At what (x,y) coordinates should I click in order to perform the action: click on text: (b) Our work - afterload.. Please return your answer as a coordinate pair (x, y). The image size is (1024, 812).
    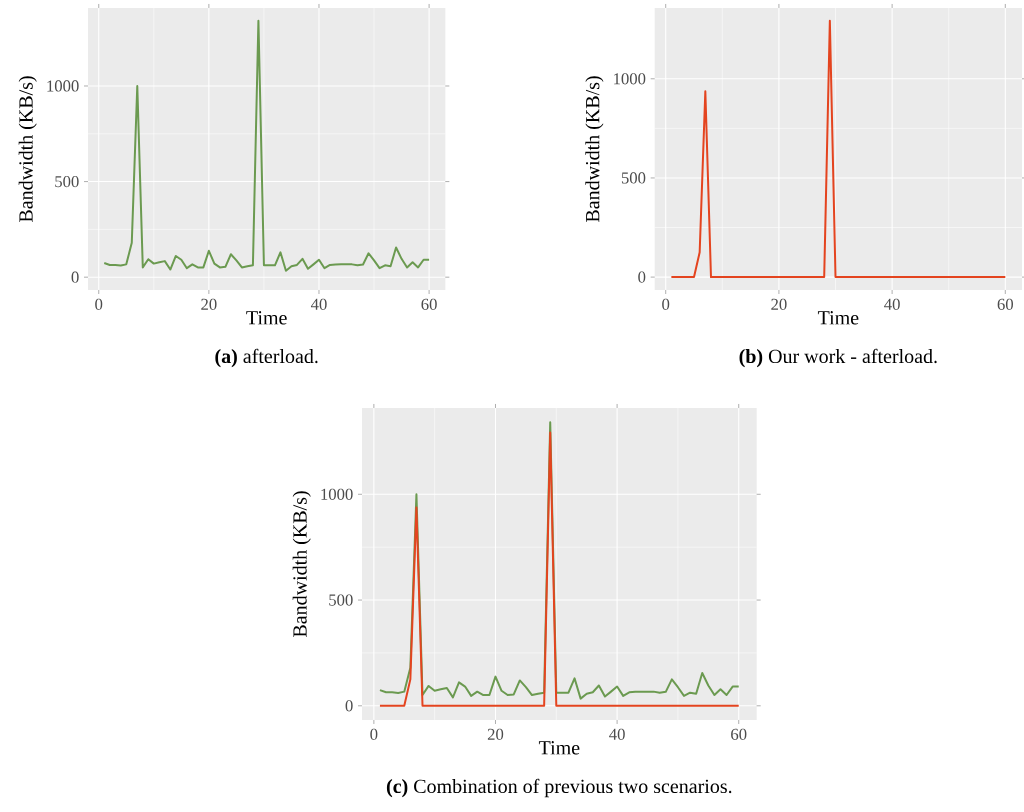
    Looking at the image, I should click on (838, 358).